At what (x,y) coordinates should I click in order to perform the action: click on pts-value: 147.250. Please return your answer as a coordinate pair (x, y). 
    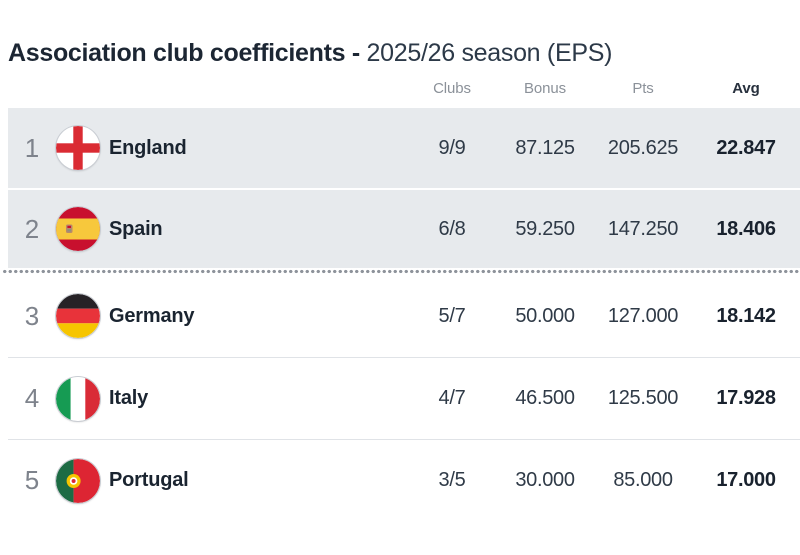
    Looking at the image, I should click on (643, 228).